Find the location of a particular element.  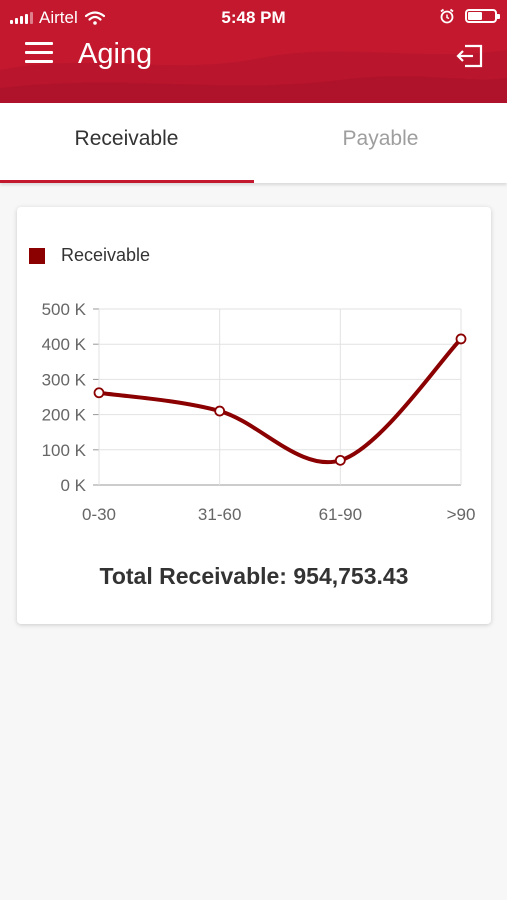

status-time: 5:48 PM is located at coordinates (253, 17).